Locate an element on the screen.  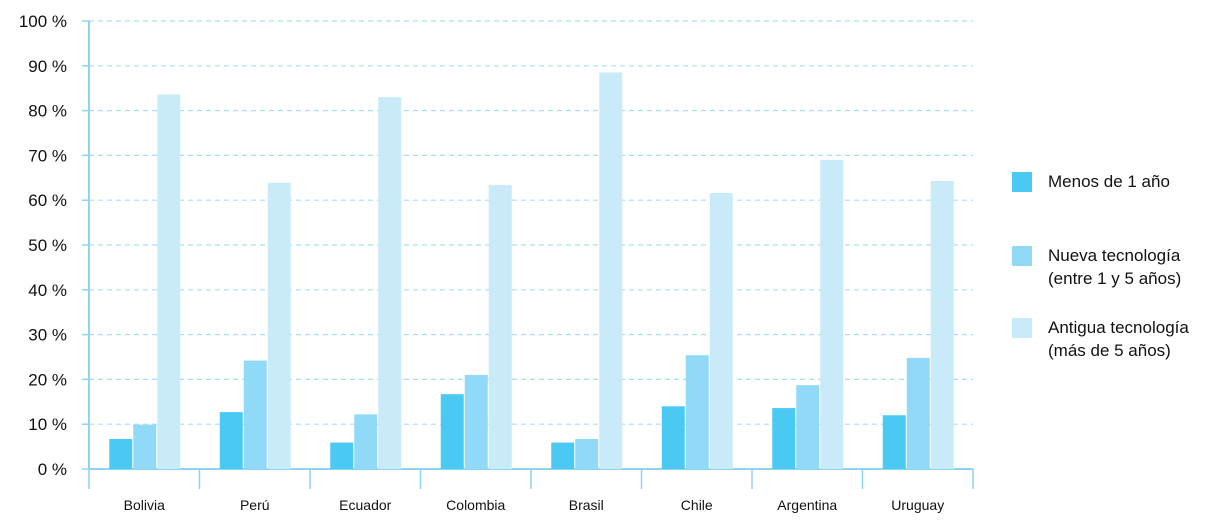
y-tick-label: 40 % is located at coordinates (47, 290).